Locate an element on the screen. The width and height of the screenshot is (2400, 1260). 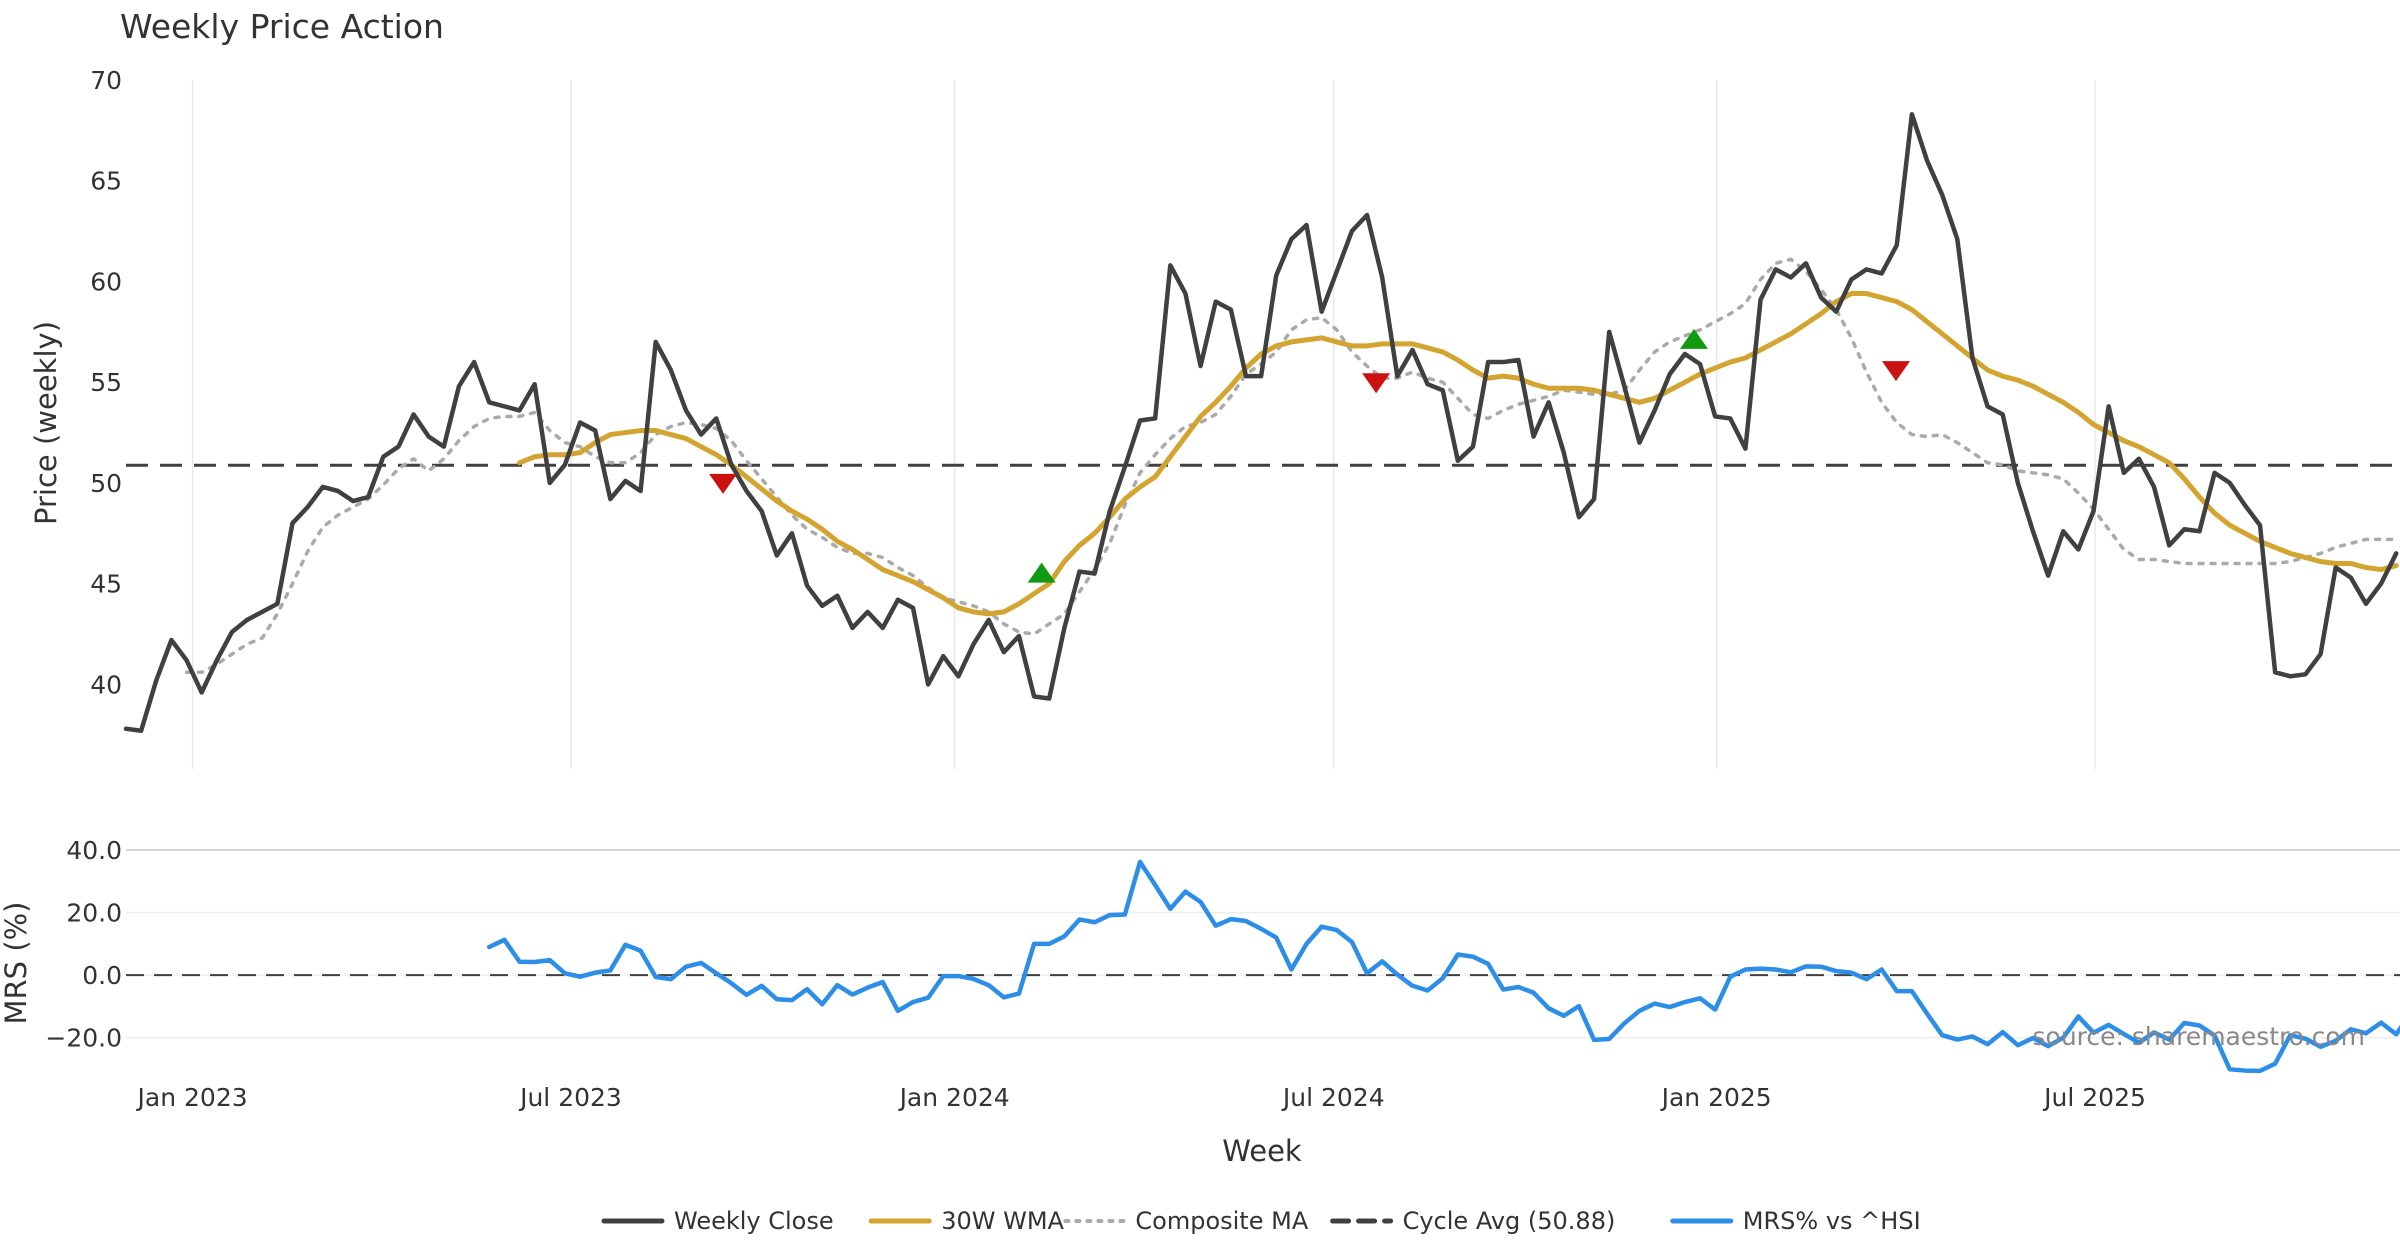
price-y-tick-label: 65 is located at coordinates (106, 181).